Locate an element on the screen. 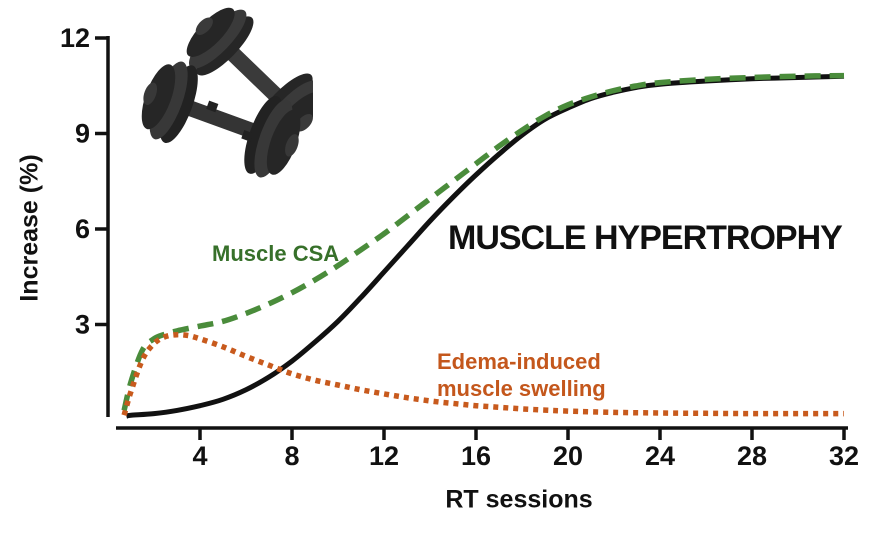 This screenshot has width=876, height=534. x-tick-label: 4 is located at coordinates (199, 456).